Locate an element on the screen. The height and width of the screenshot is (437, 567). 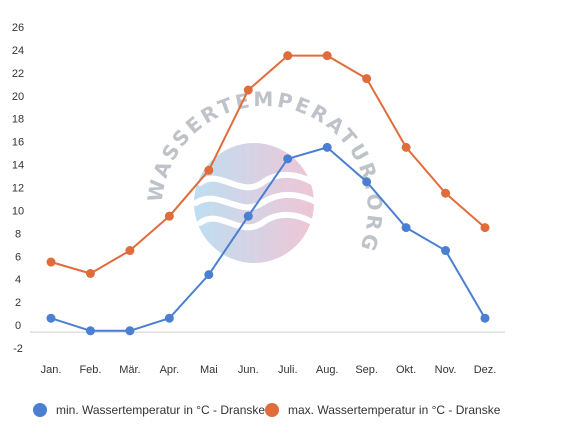
x-tick-label: Okt. is located at coordinates (406, 370).